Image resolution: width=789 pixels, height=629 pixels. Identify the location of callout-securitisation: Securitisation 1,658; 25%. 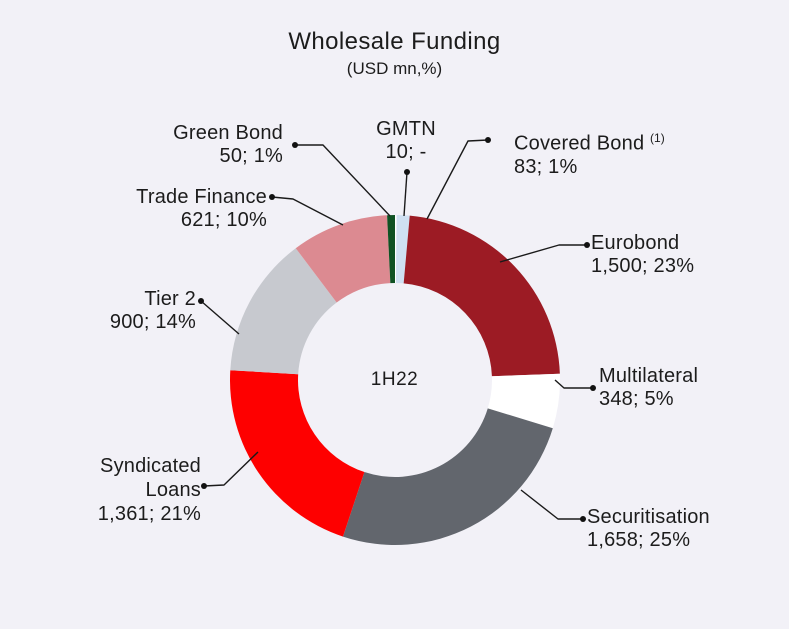
(648, 529).